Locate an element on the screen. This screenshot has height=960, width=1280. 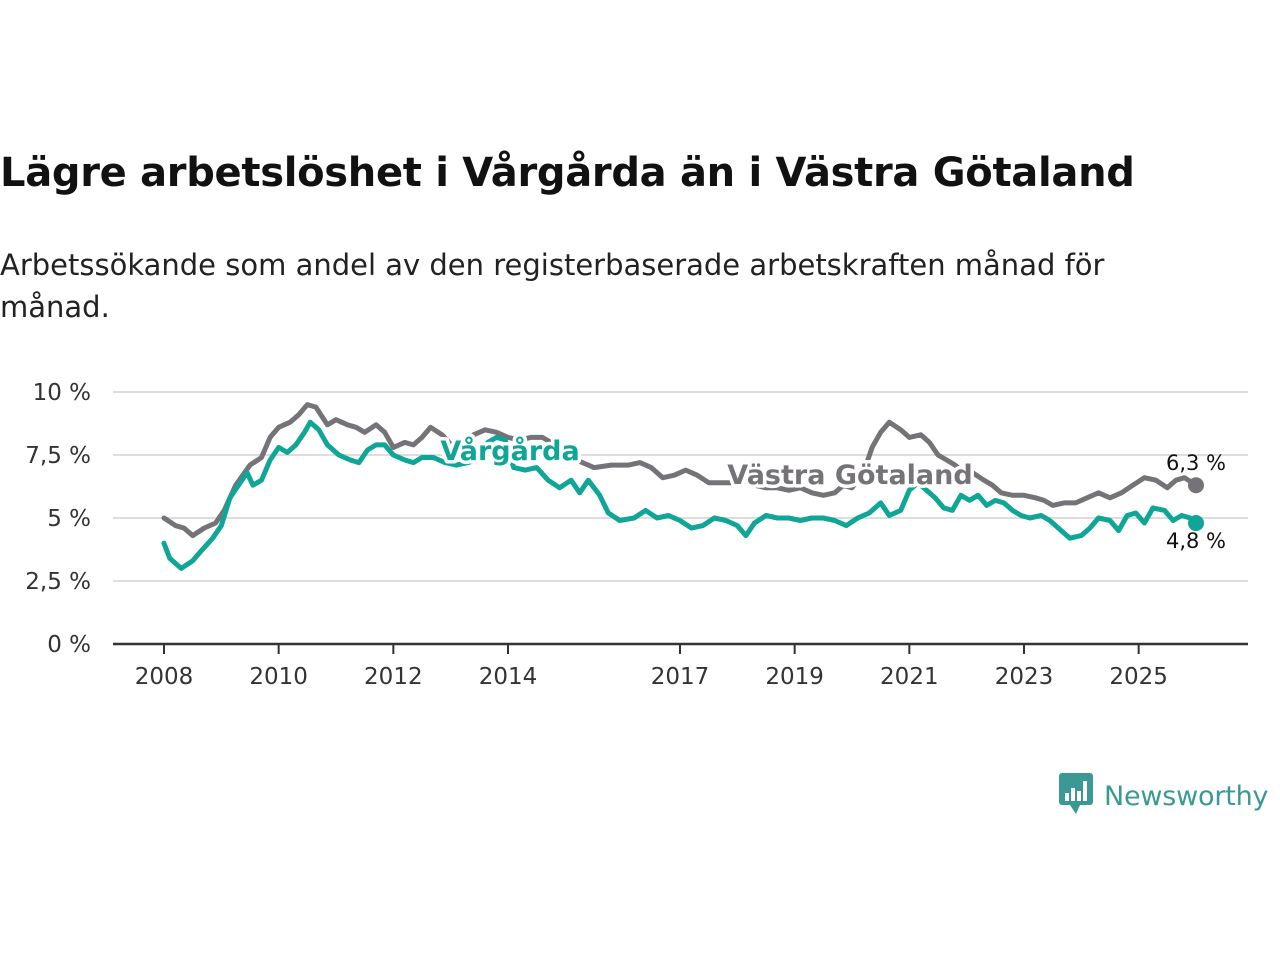
x-tick-label: 2023 is located at coordinates (1024, 677).